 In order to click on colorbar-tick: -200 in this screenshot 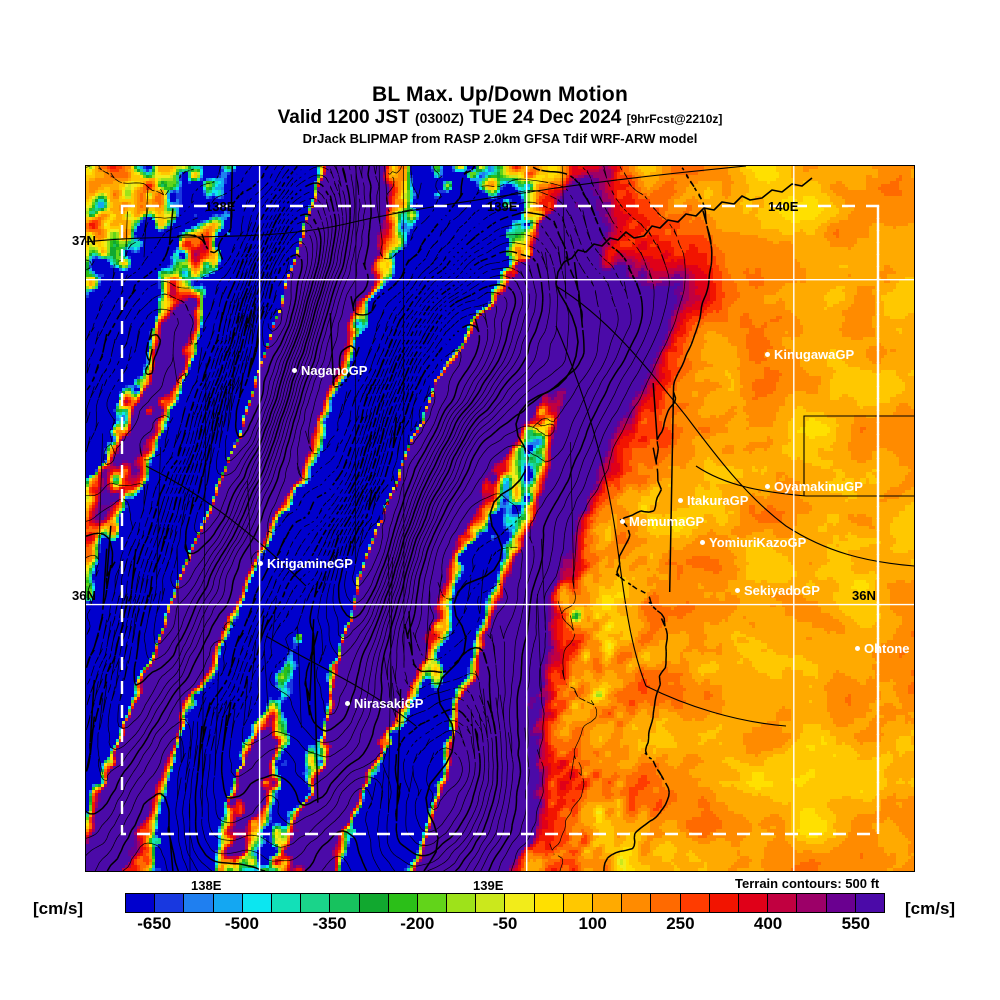, I will do `click(417, 923)`.